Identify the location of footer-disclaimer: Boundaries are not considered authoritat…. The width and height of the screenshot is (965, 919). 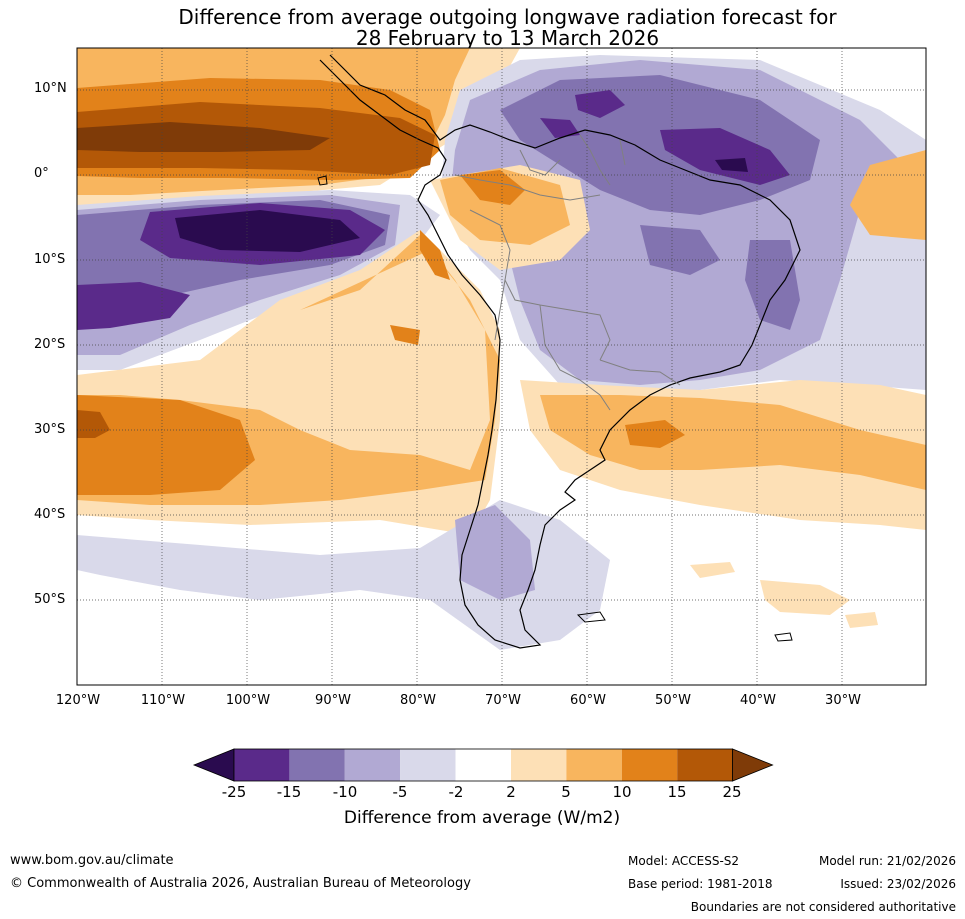
(823, 907).